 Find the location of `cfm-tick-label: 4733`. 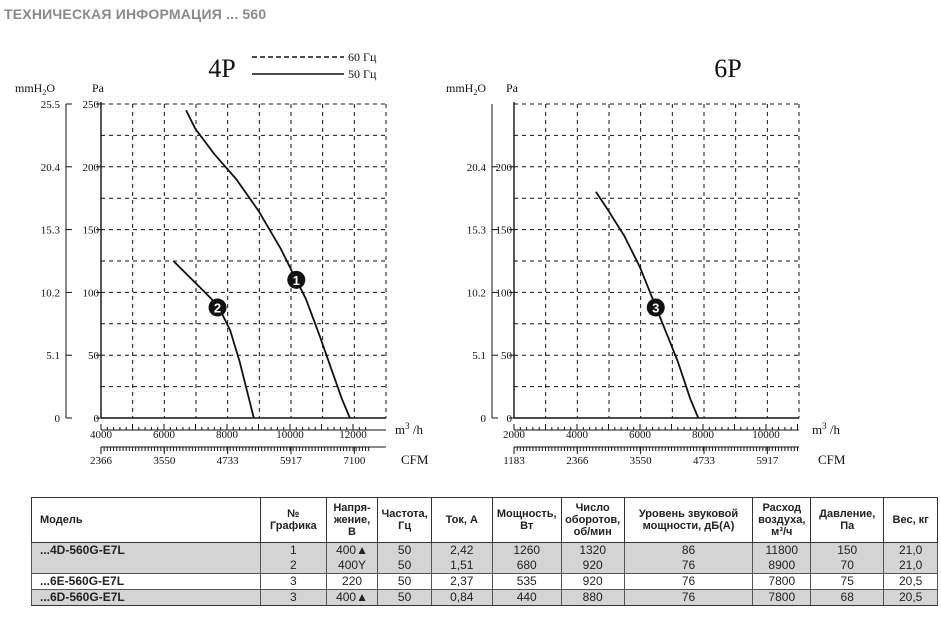

cfm-tick-label: 4733 is located at coordinates (228, 461).